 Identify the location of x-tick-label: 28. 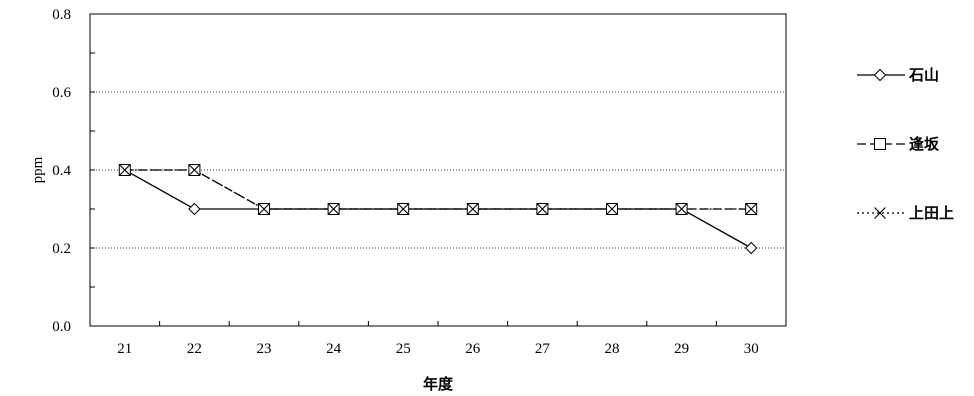
(612, 349).